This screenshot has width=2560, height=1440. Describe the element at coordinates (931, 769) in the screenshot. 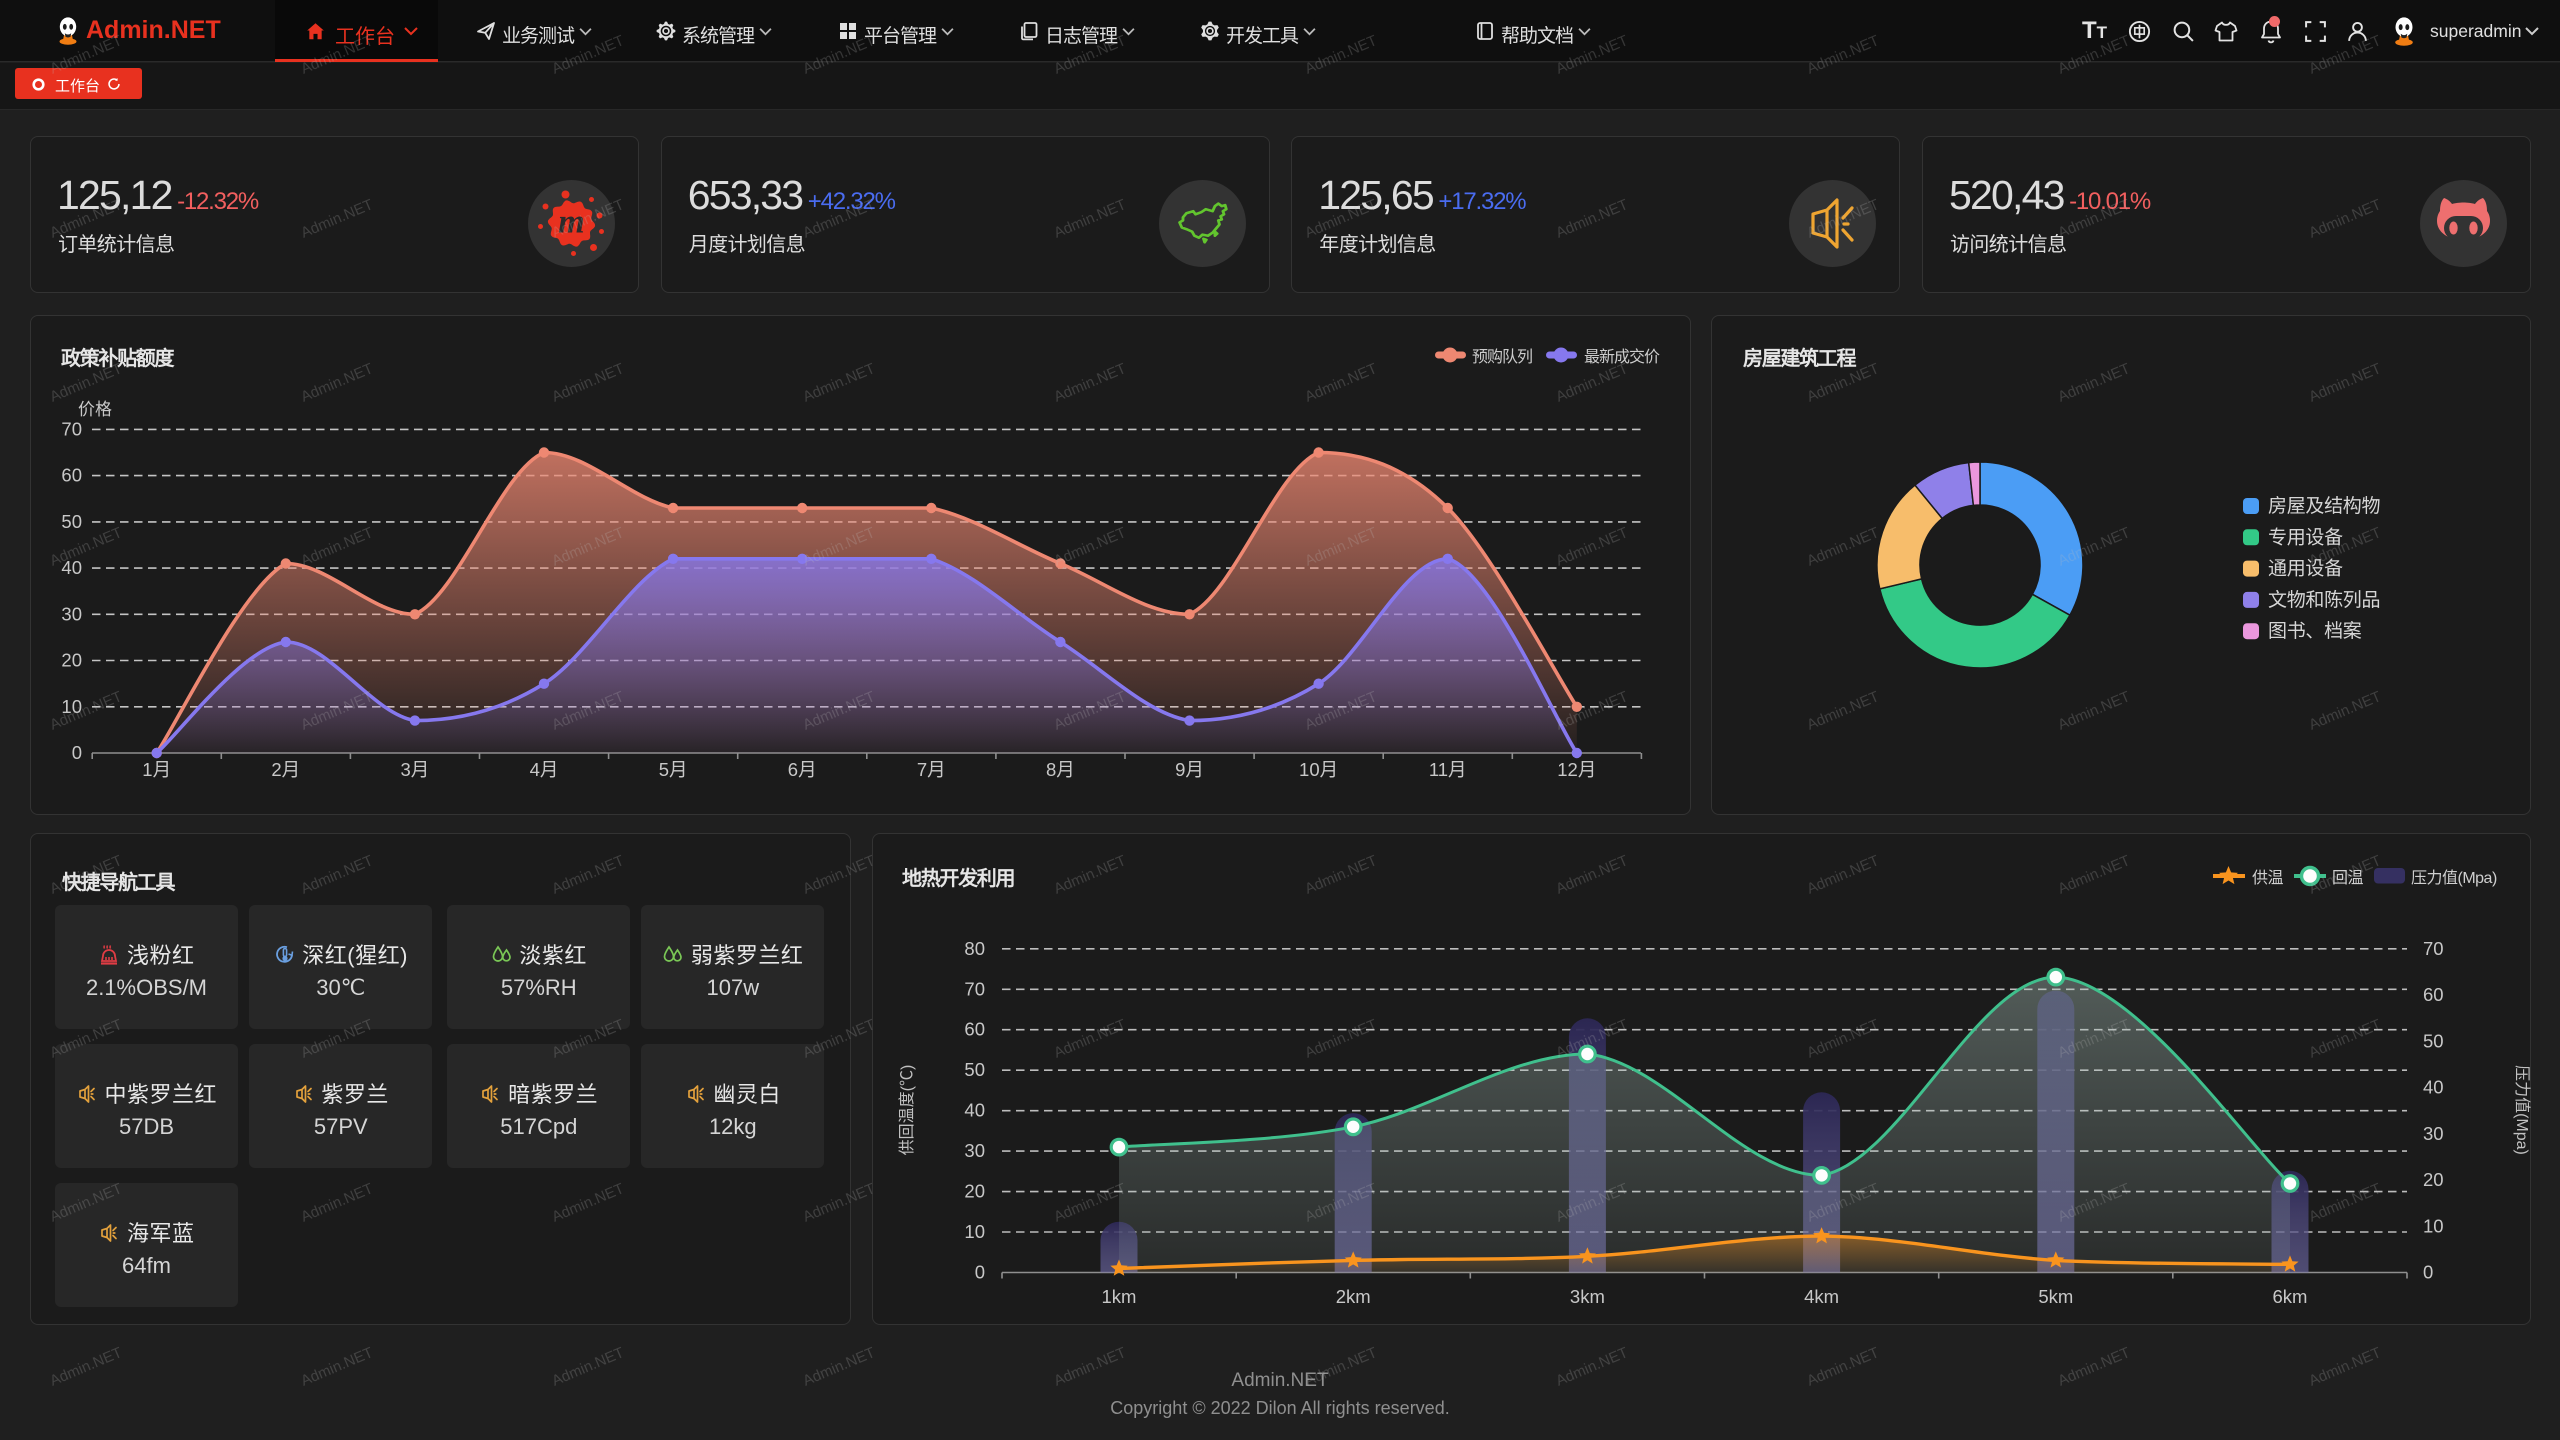

I see `svg-text: 7月` at that location.